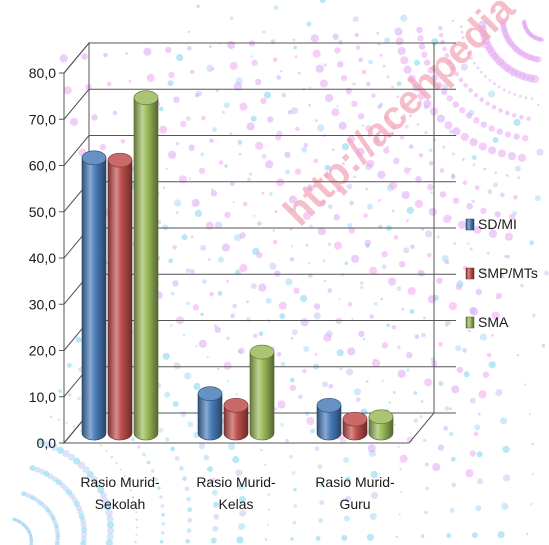 The image size is (549, 545). What do you see at coordinates (508, 273) in the screenshot?
I see `legend-label: SMP/MTs` at bounding box center [508, 273].